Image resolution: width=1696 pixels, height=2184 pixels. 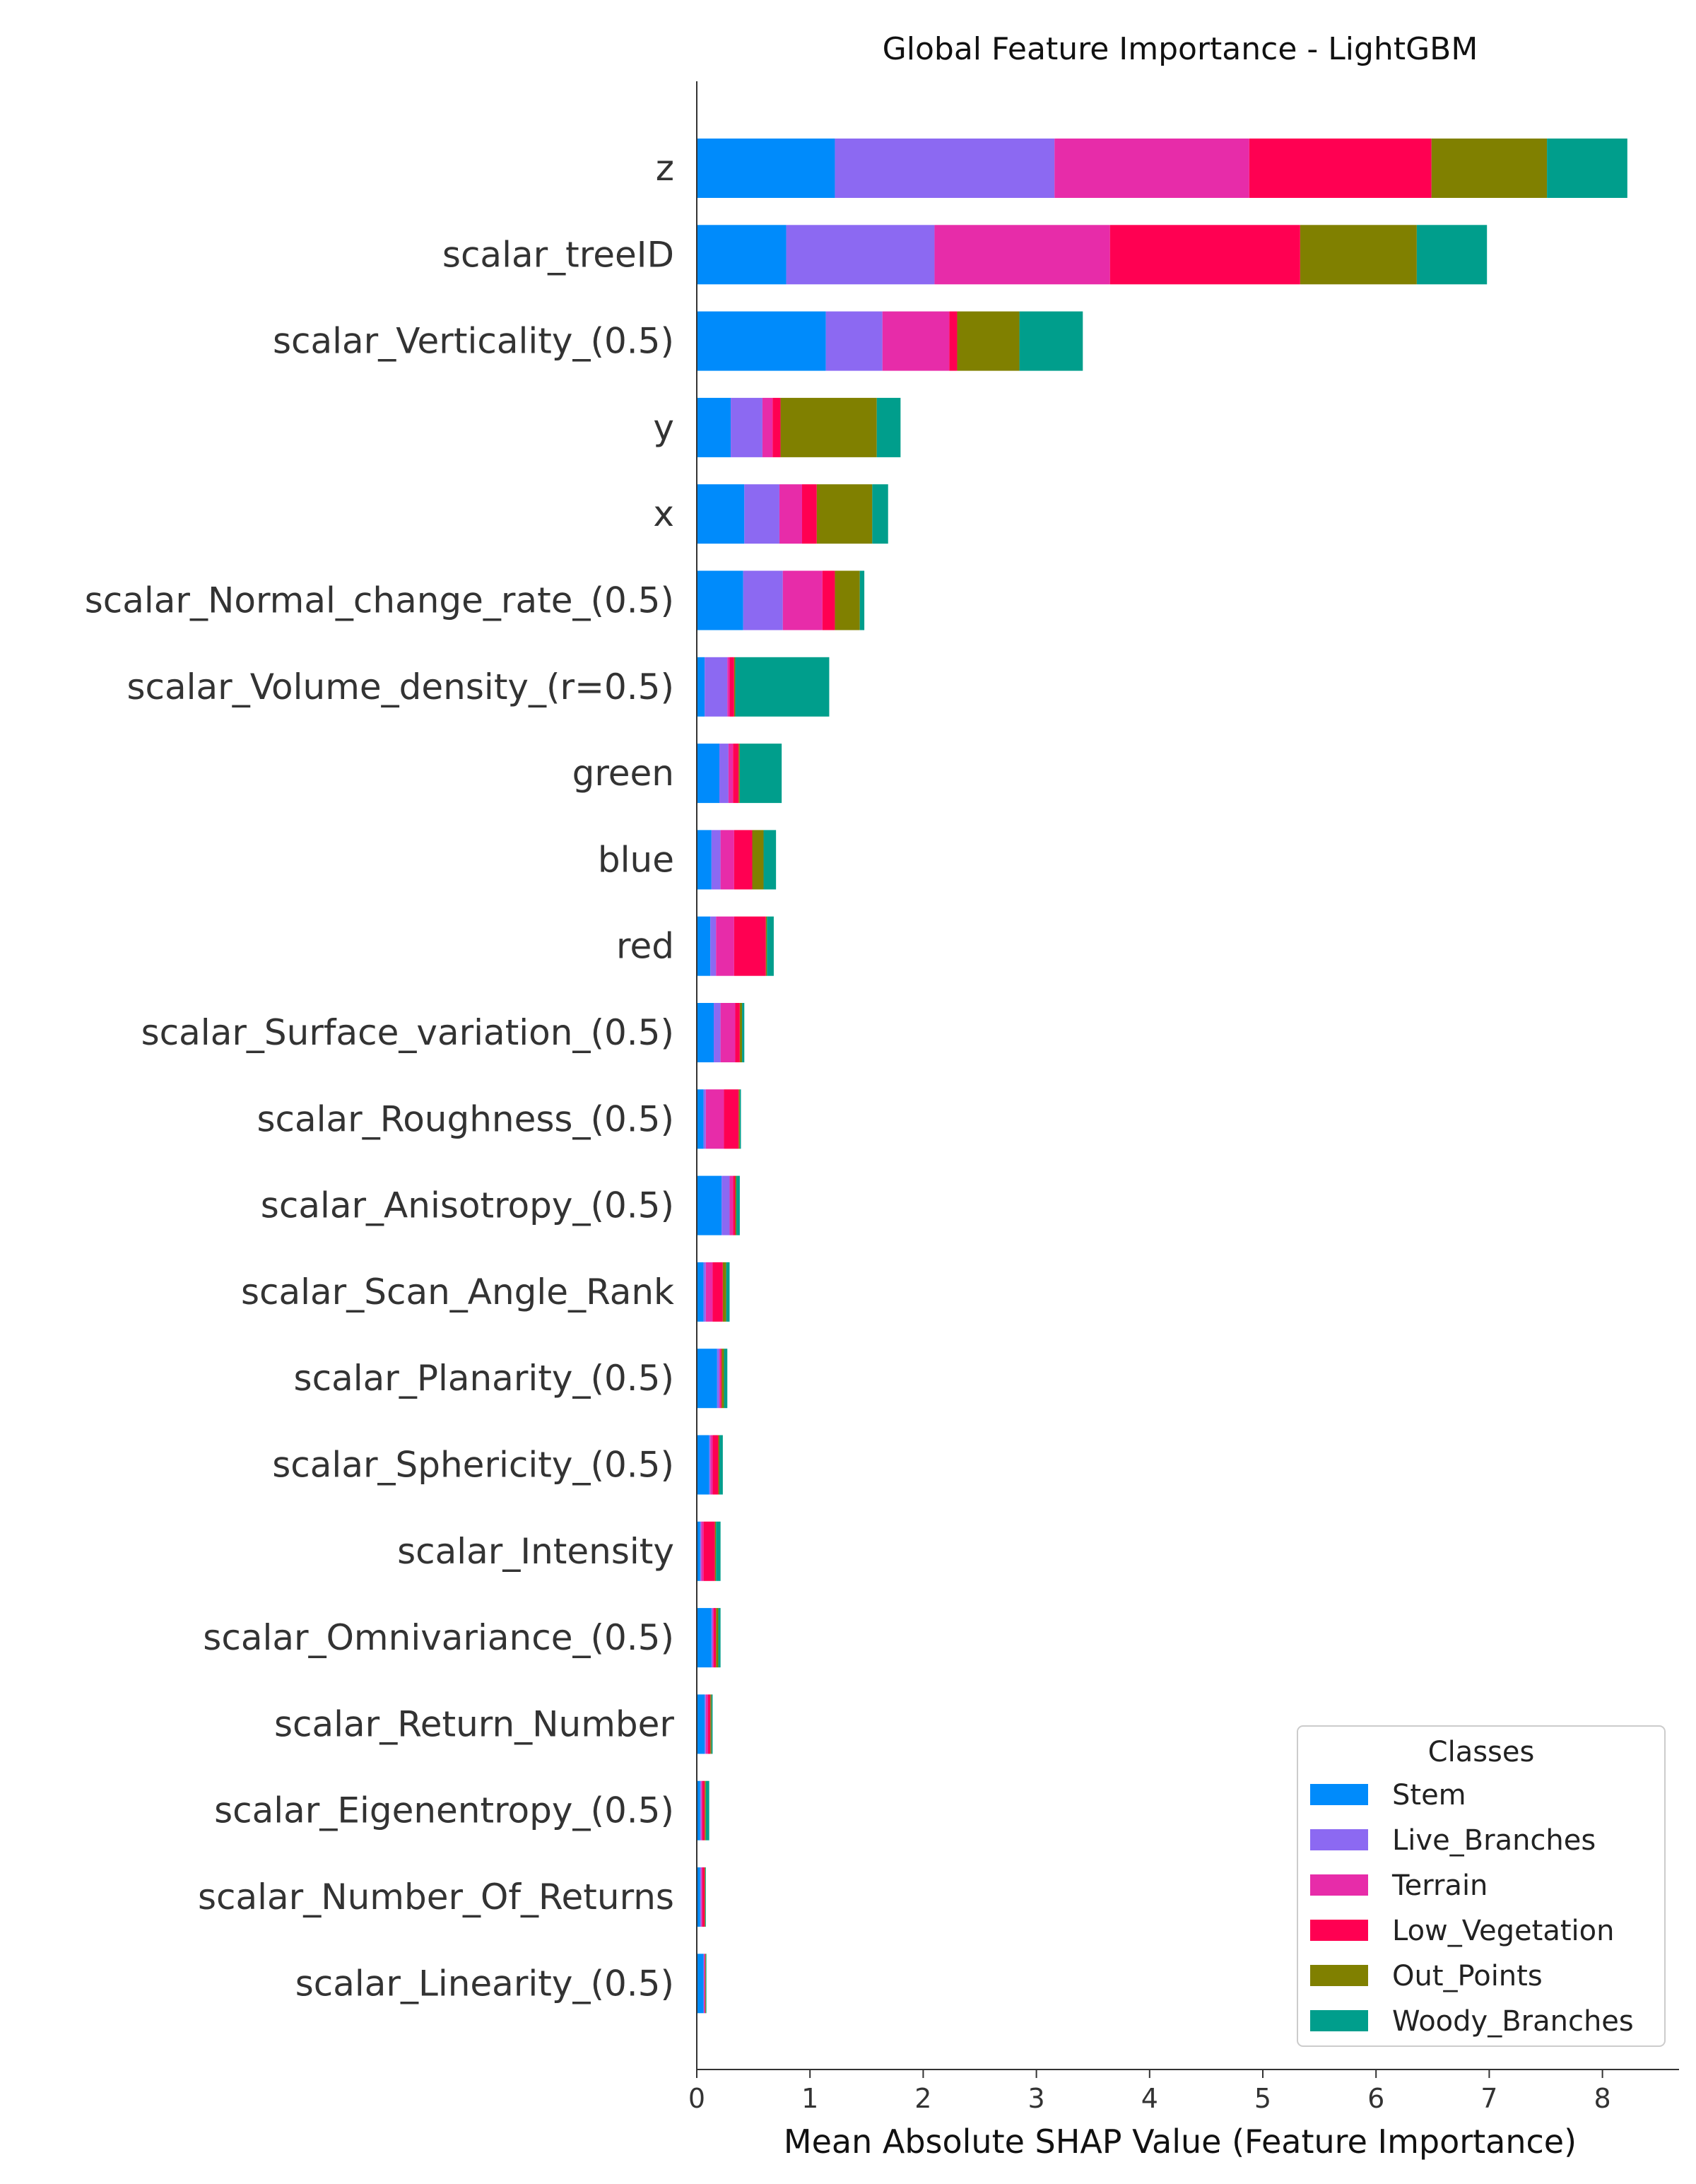 What do you see at coordinates (1513, 2022) in the screenshot?
I see `legend-label: Woody_Branches` at bounding box center [1513, 2022].